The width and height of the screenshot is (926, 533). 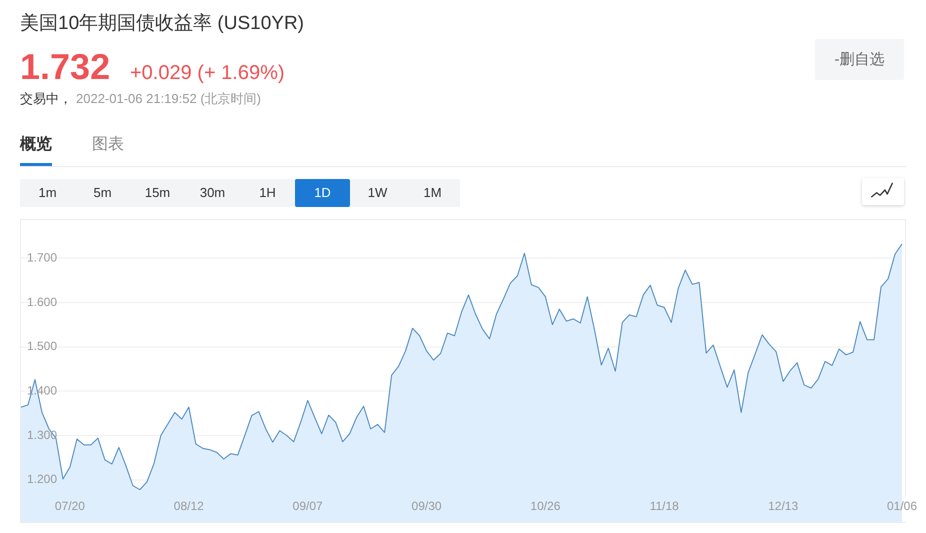 What do you see at coordinates (665, 506) in the screenshot?
I see `x-tick-label: 11/18` at bounding box center [665, 506].